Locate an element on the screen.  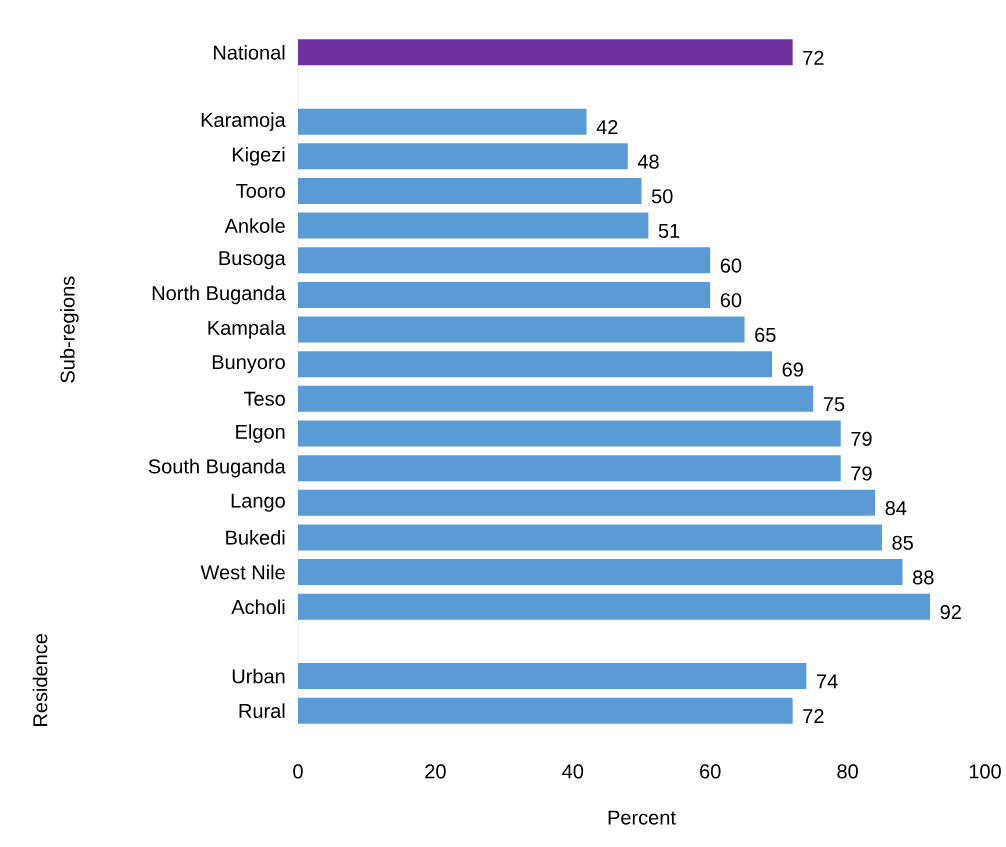
data-label: 42 is located at coordinates (607, 126).